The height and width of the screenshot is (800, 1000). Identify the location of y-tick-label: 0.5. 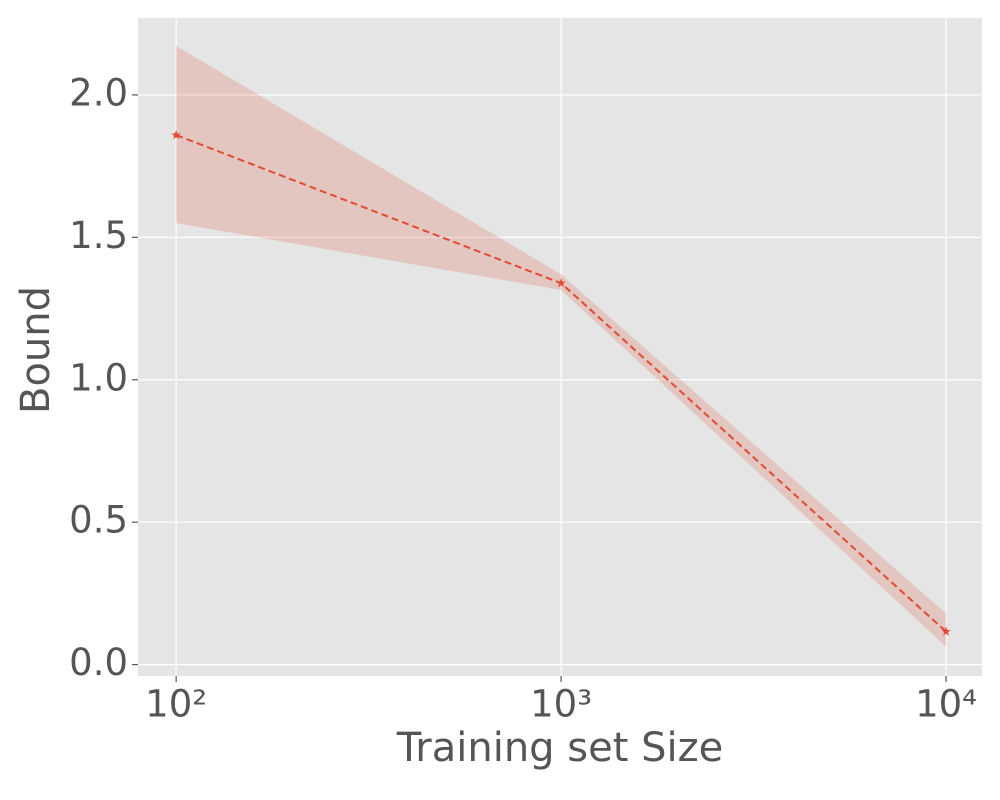
(98, 520).